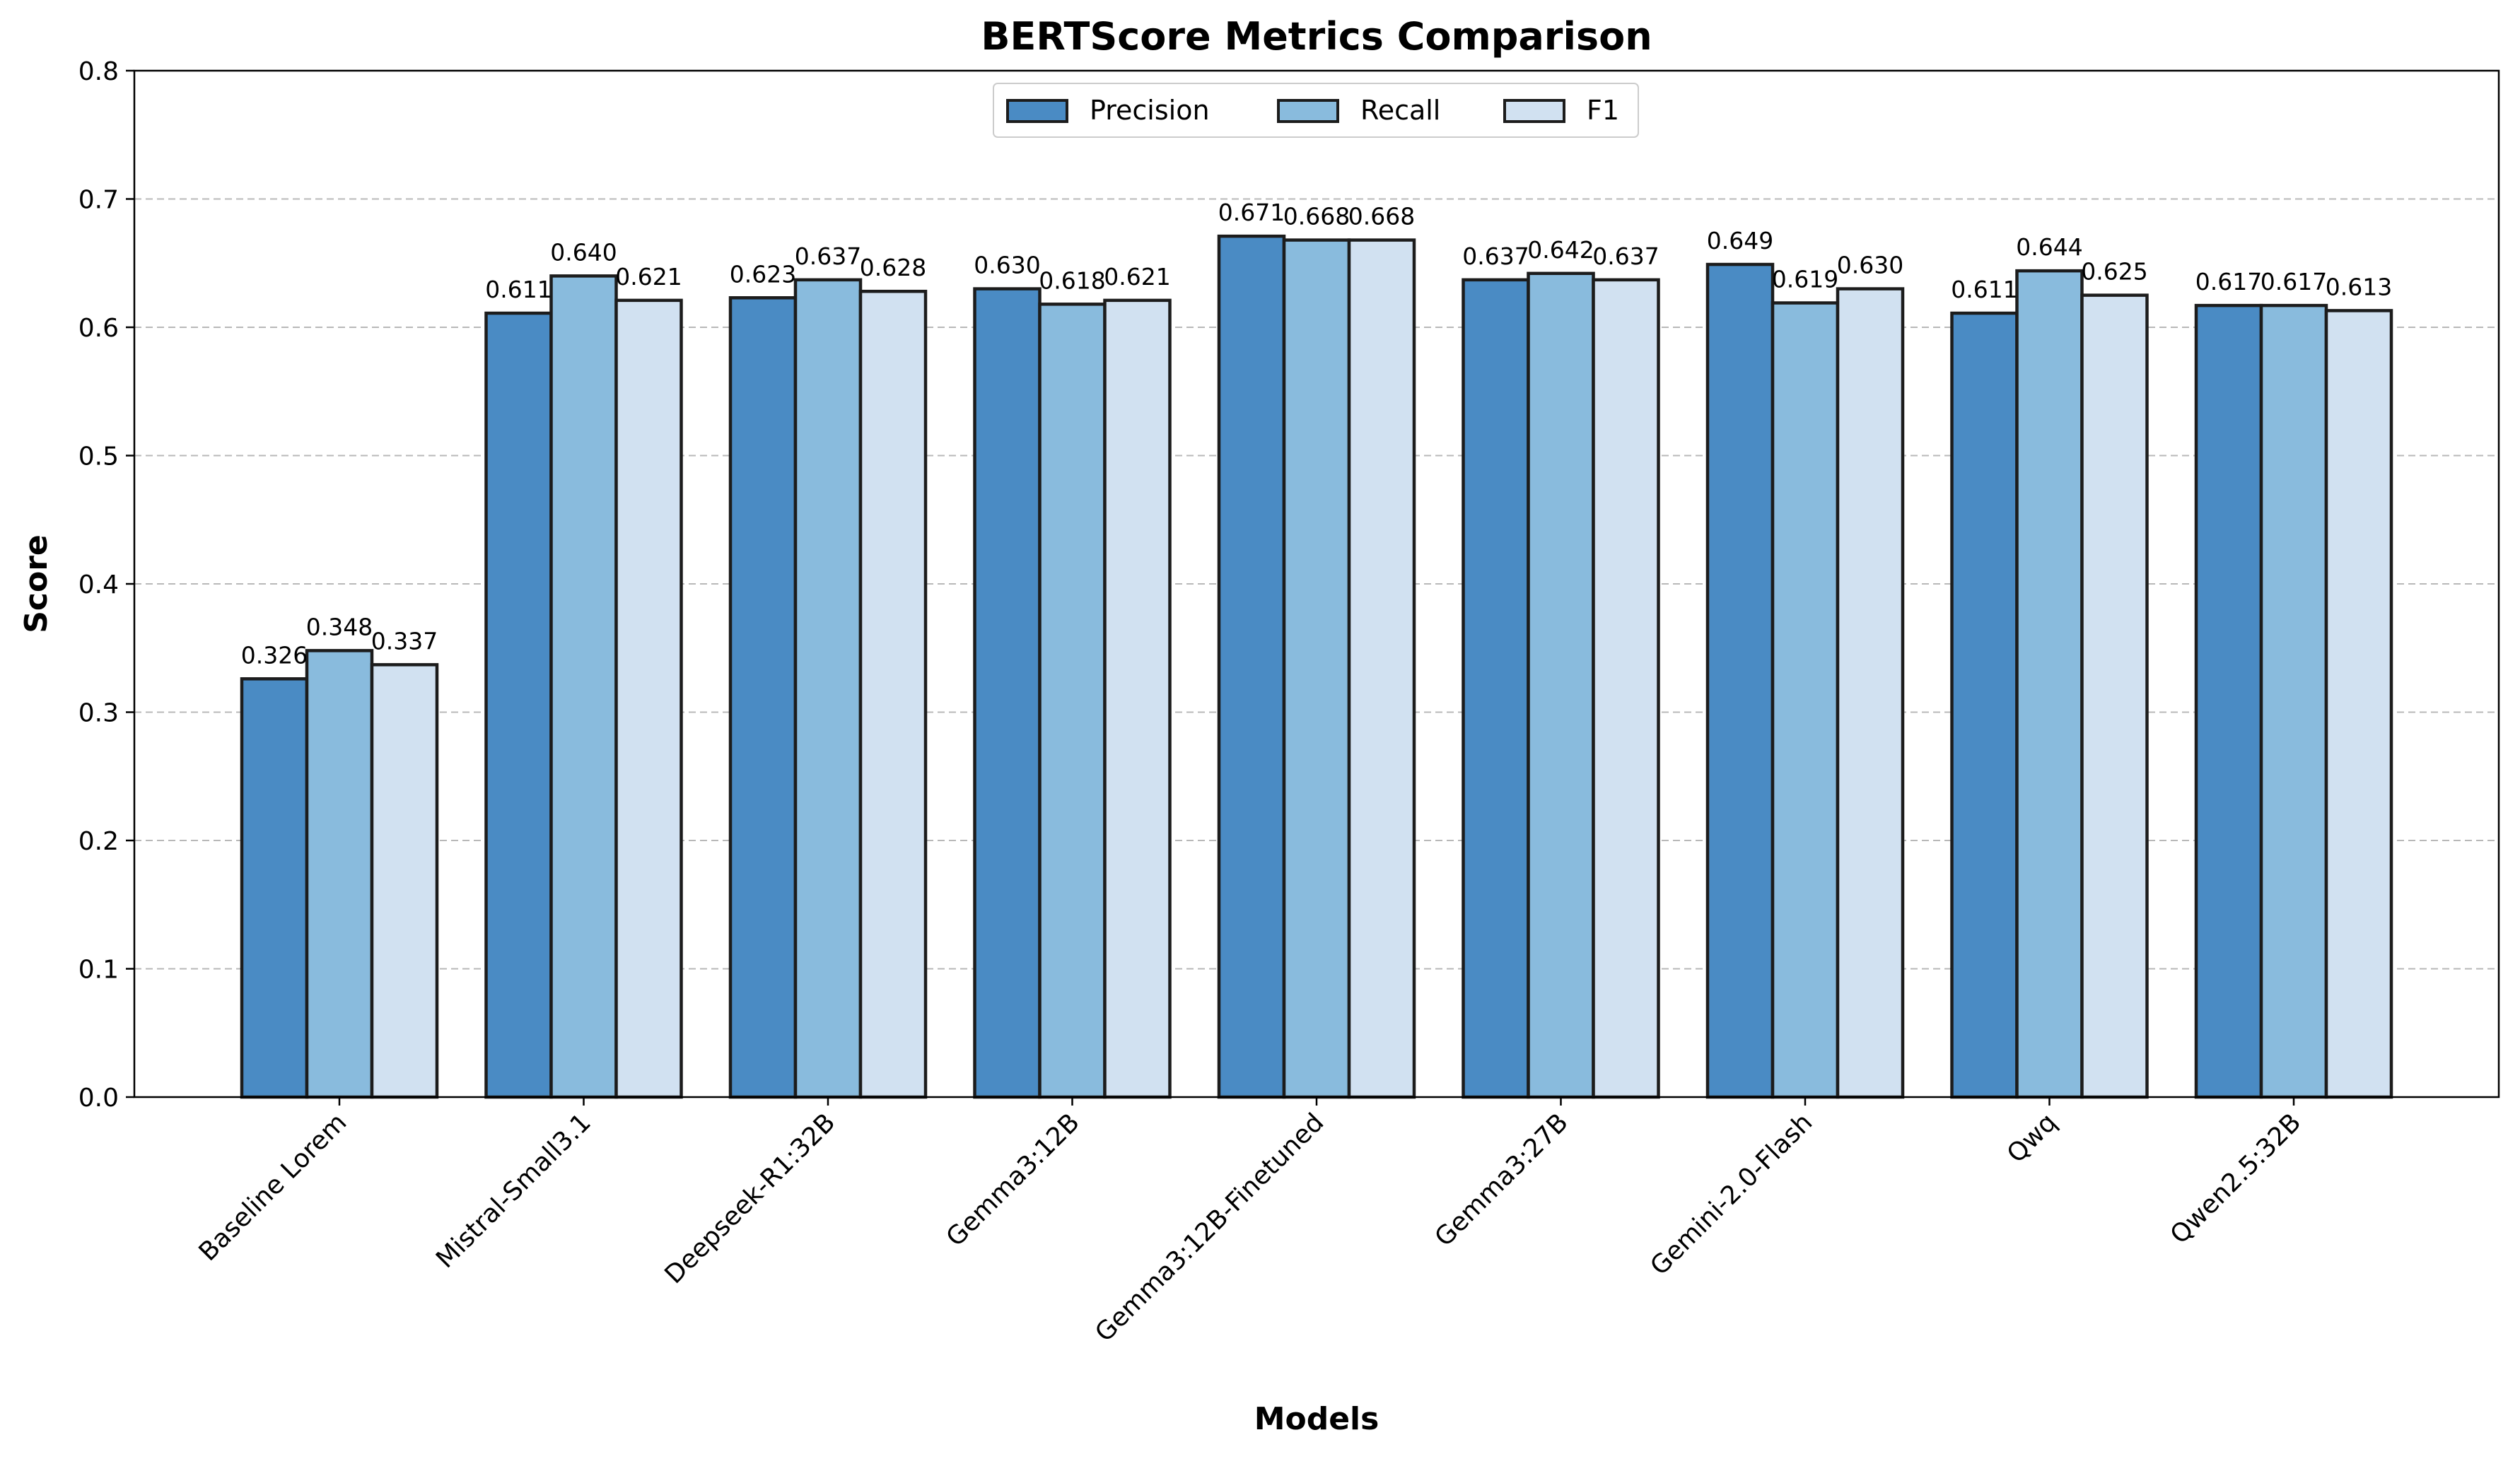 This screenshot has height=1459, width=2520. Describe the element at coordinates (99, 328) in the screenshot. I see `y-tick-label: 0.6` at that location.